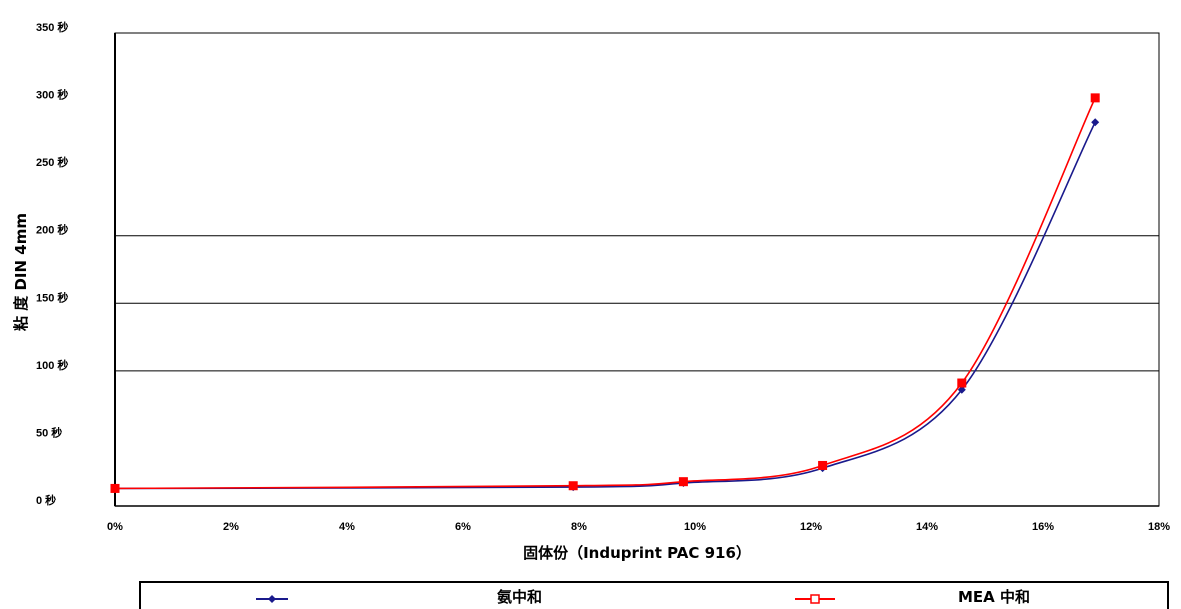 This screenshot has width=1181, height=609. What do you see at coordinates (927, 527) in the screenshot?
I see `x-tick-label: 14%` at bounding box center [927, 527].